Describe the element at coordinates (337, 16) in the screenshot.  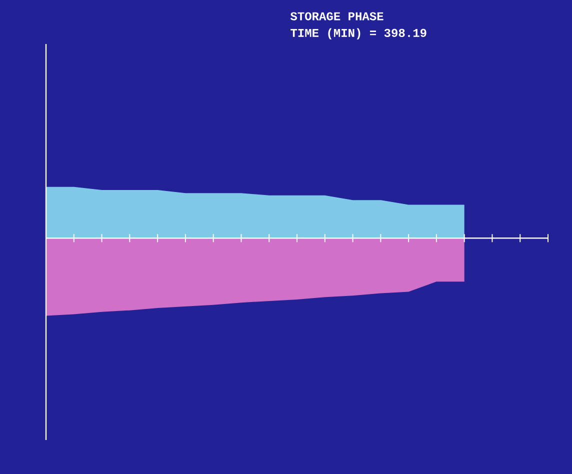
I see `chart-title: STORAGE PHASE` at that location.